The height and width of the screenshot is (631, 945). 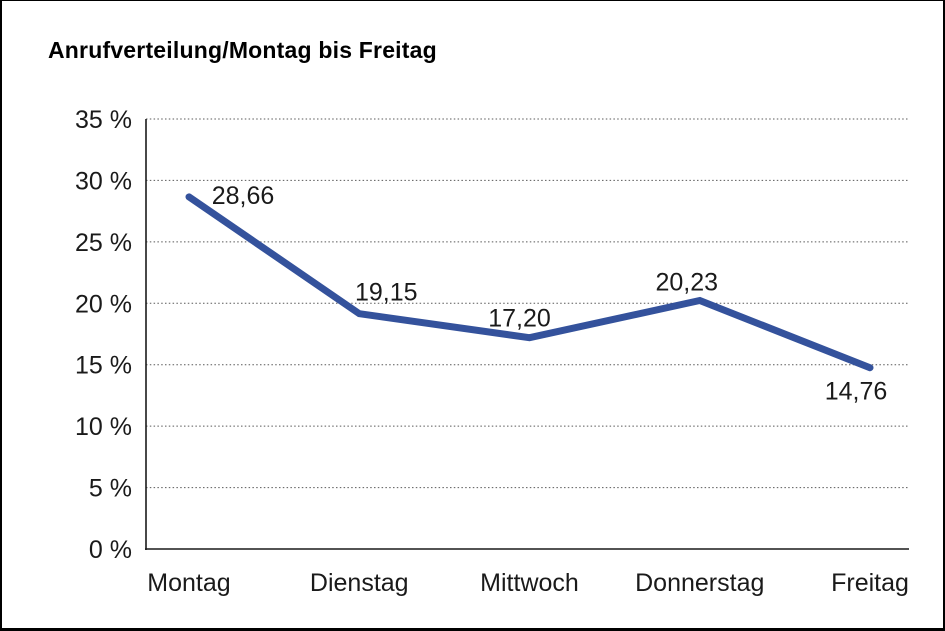 I want to click on y-tick-label: 5 %, so click(x=110, y=489).